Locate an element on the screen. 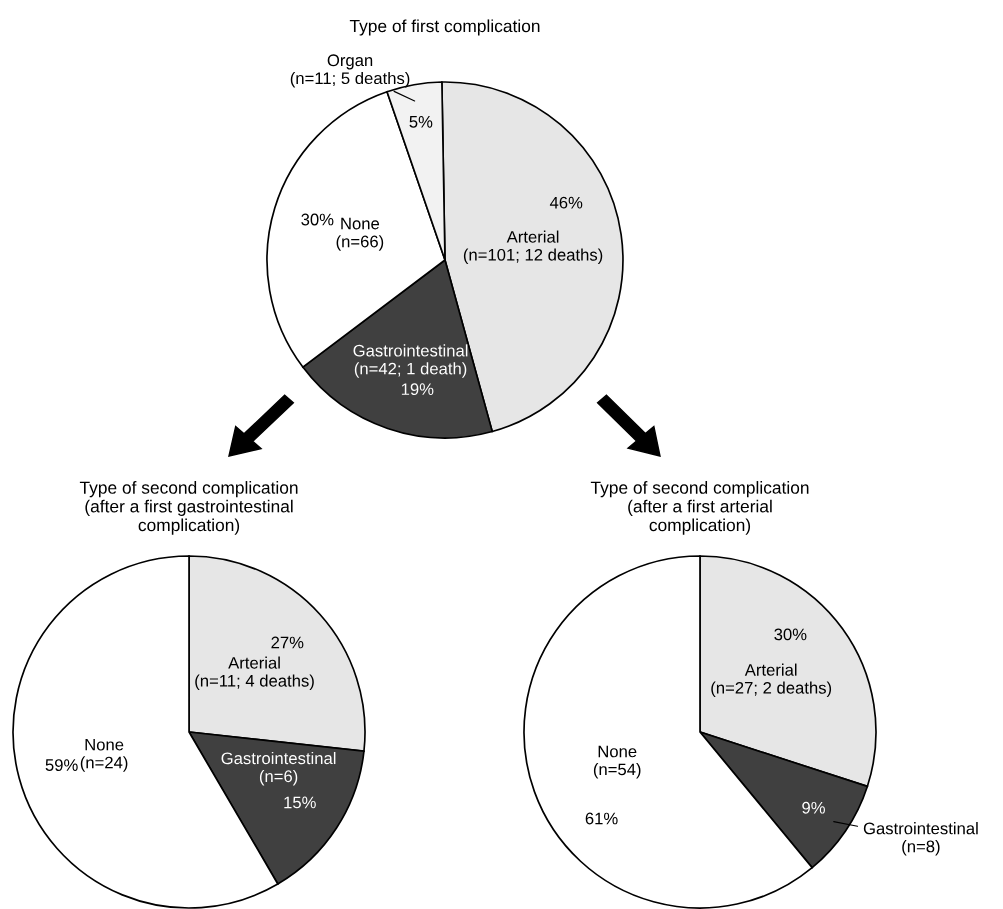 The width and height of the screenshot is (1003, 909). data-label: 61% is located at coordinates (601, 818).